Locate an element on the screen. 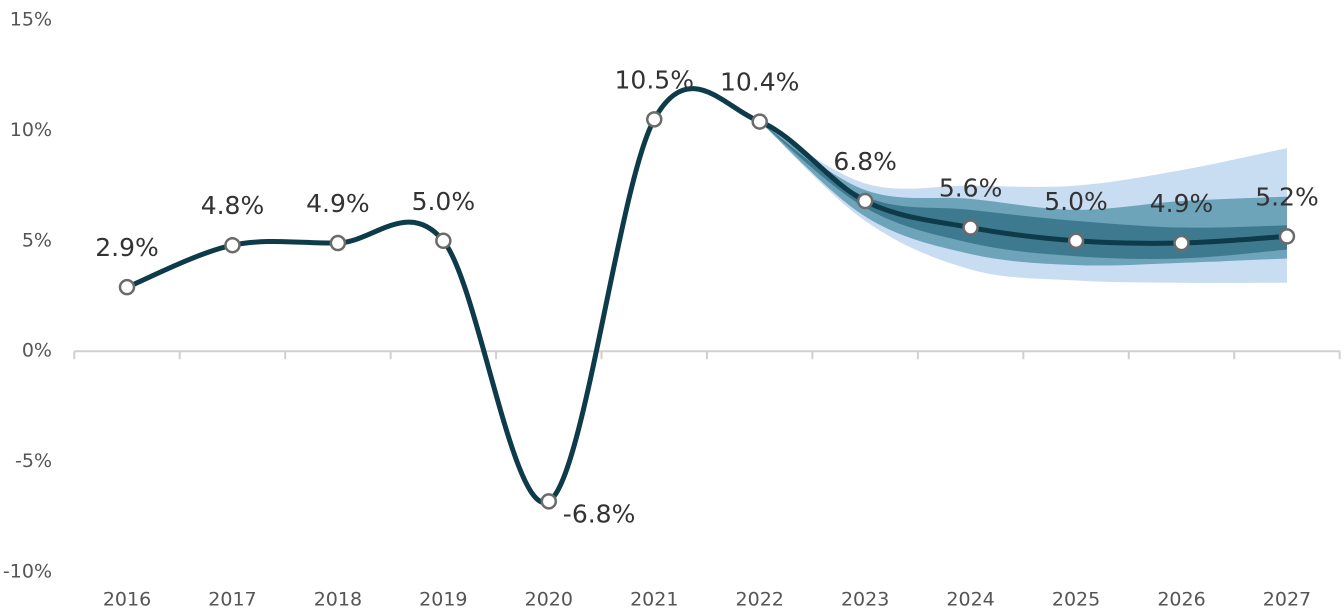 Image resolution: width=1344 pixels, height=613 pixels. x-tick-label: 2024 is located at coordinates (970, 600).